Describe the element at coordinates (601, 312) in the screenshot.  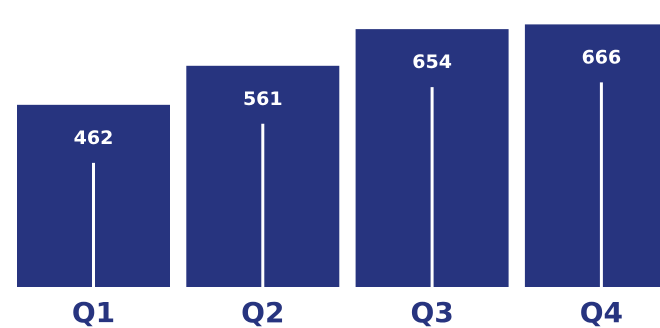
I see `category-label-q4: Q4` at that location.